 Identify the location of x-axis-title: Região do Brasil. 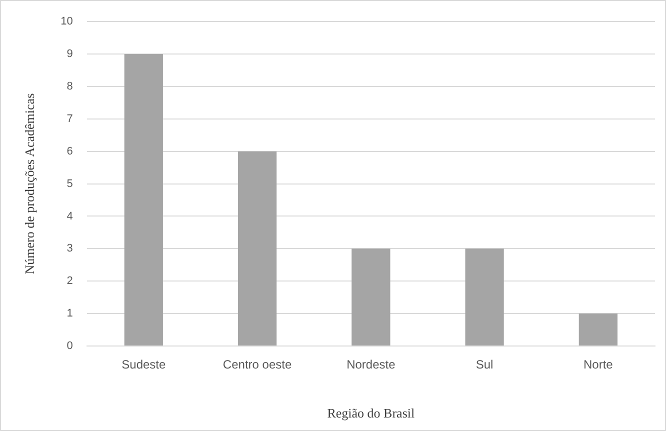
(371, 413).